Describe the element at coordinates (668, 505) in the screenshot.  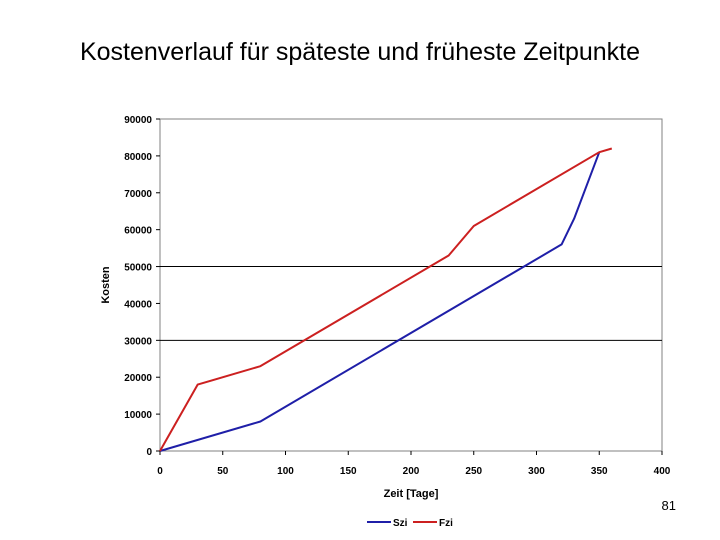
I see `page-number: 81` at that location.